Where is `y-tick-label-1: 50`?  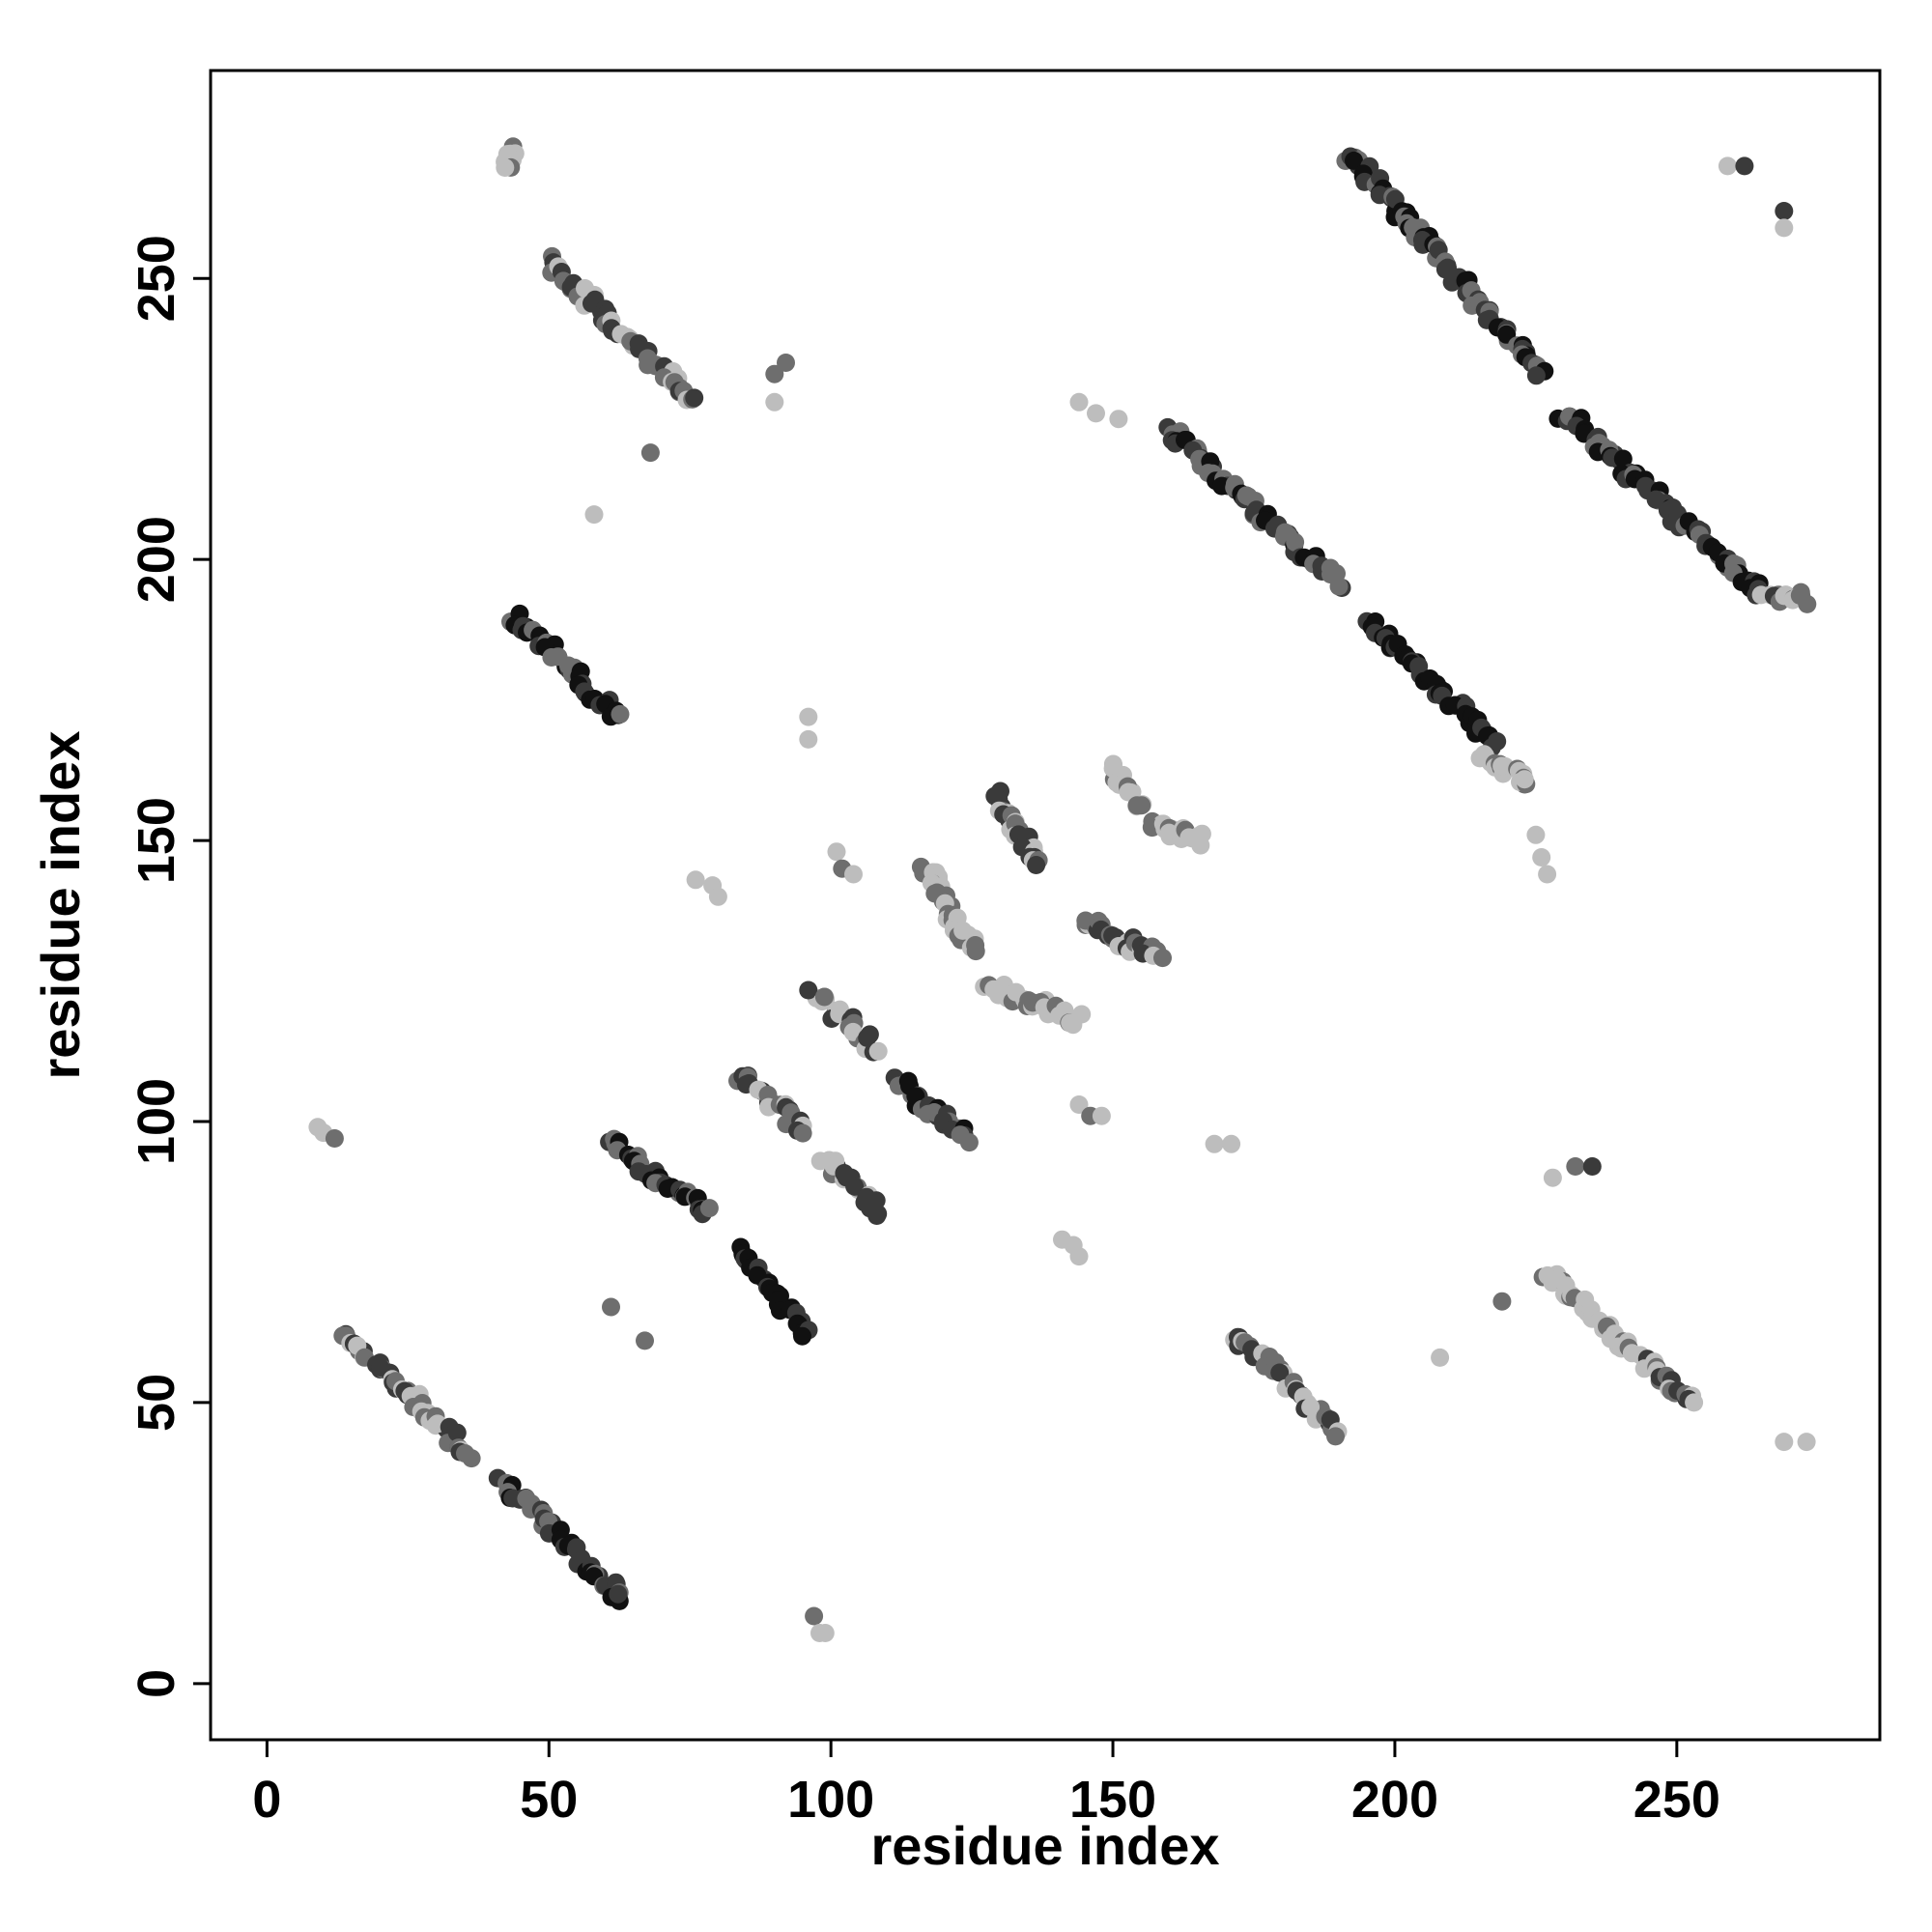 y-tick-label-1: 50 is located at coordinates (156, 1403).